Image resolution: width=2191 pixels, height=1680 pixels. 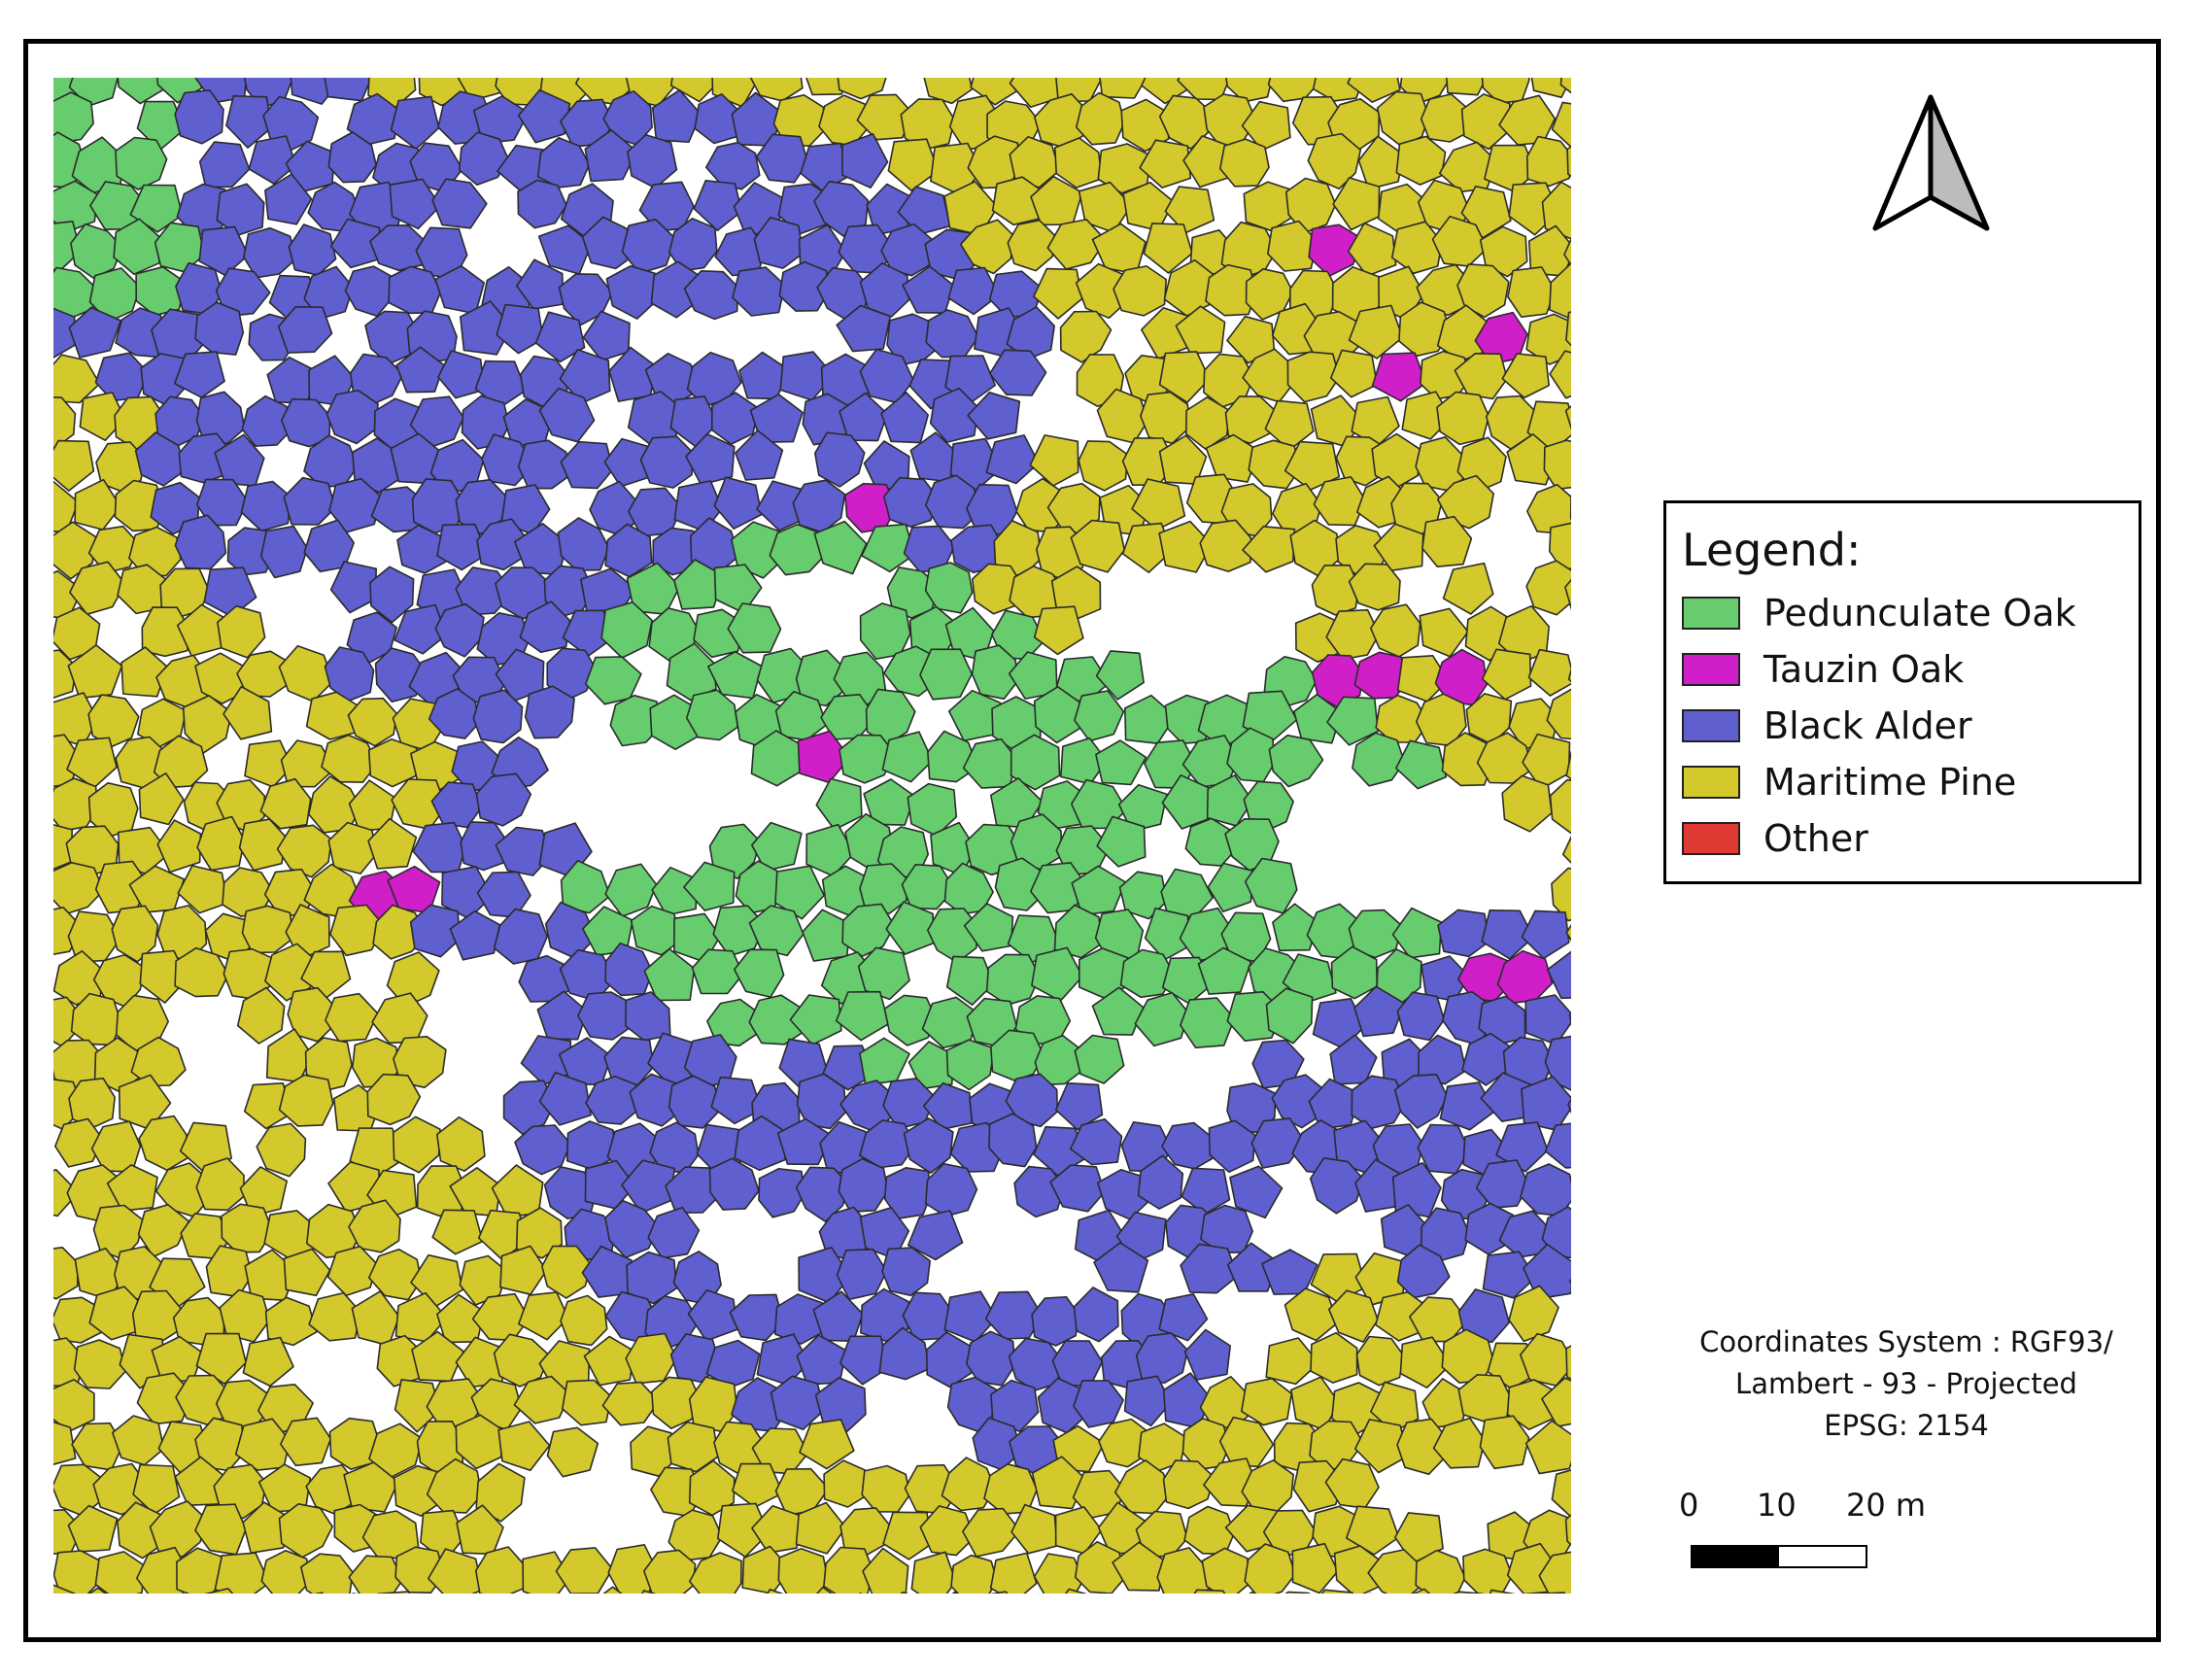 I want to click on scale-label-20: 20 m, so click(x=1886, y=1505).